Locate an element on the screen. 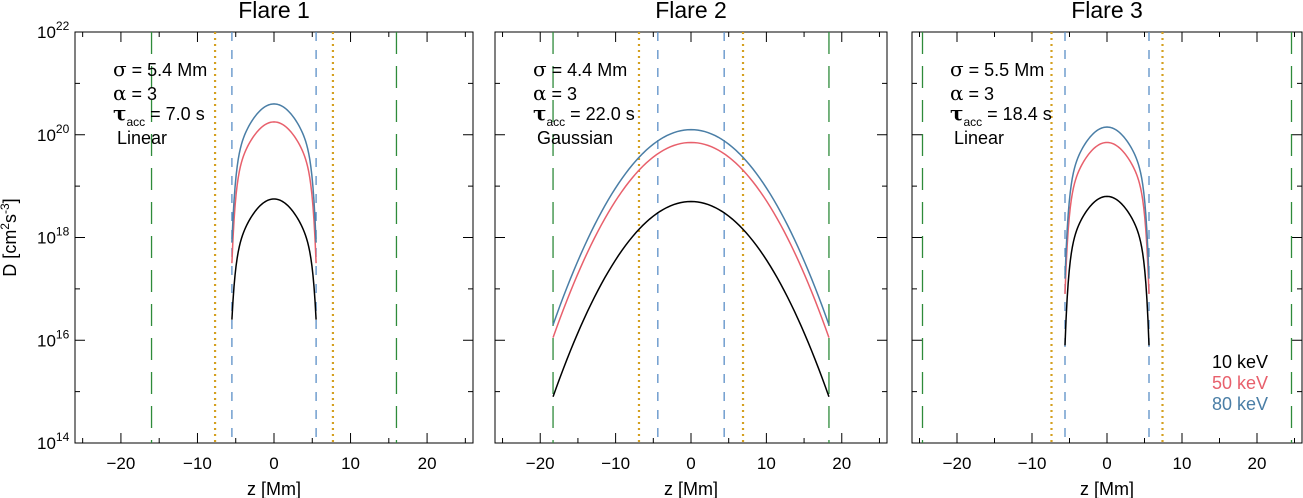 The height and width of the screenshot is (498, 1303). panel-title: Flare 3 is located at coordinates (1107, 11).